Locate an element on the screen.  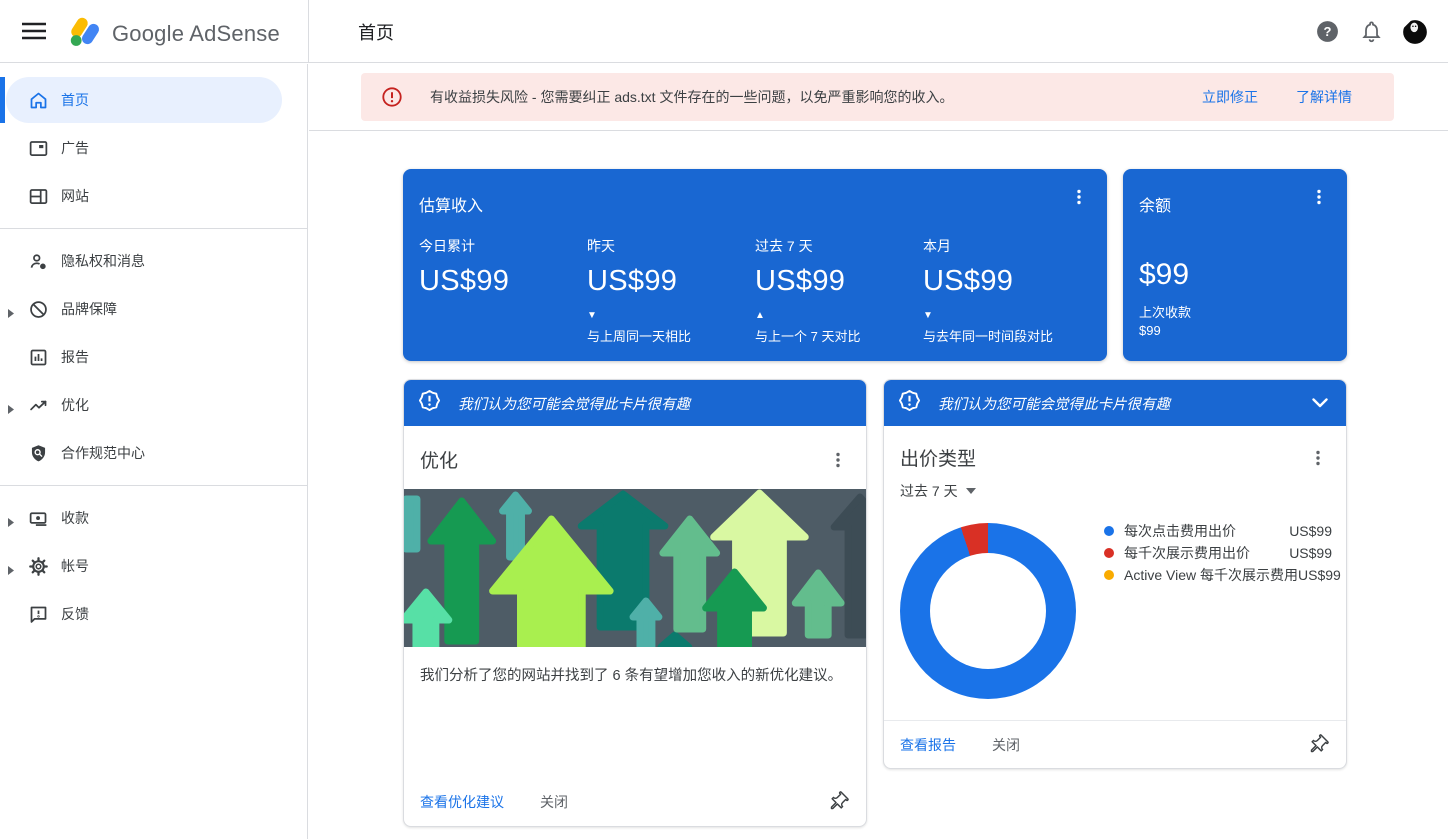
earnings-column-this-month: 本月 US$99 ▼ 与去年同一时间段对比 is located at coordinates (1007, 290).